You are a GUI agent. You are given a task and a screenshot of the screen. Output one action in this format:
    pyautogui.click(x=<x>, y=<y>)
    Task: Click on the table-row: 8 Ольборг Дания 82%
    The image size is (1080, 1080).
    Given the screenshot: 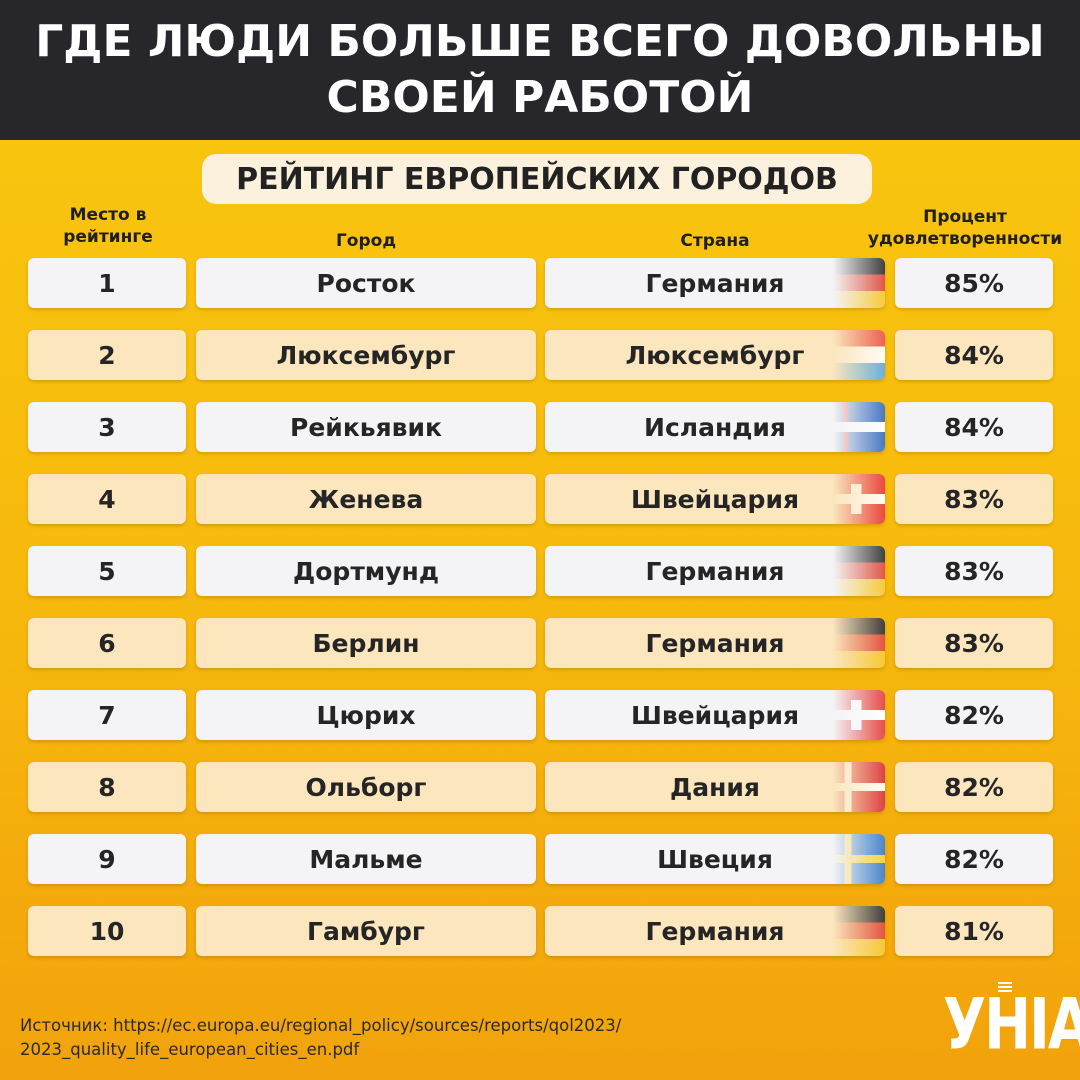 What is the action you would take?
    pyautogui.click(x=540, y=788)
    